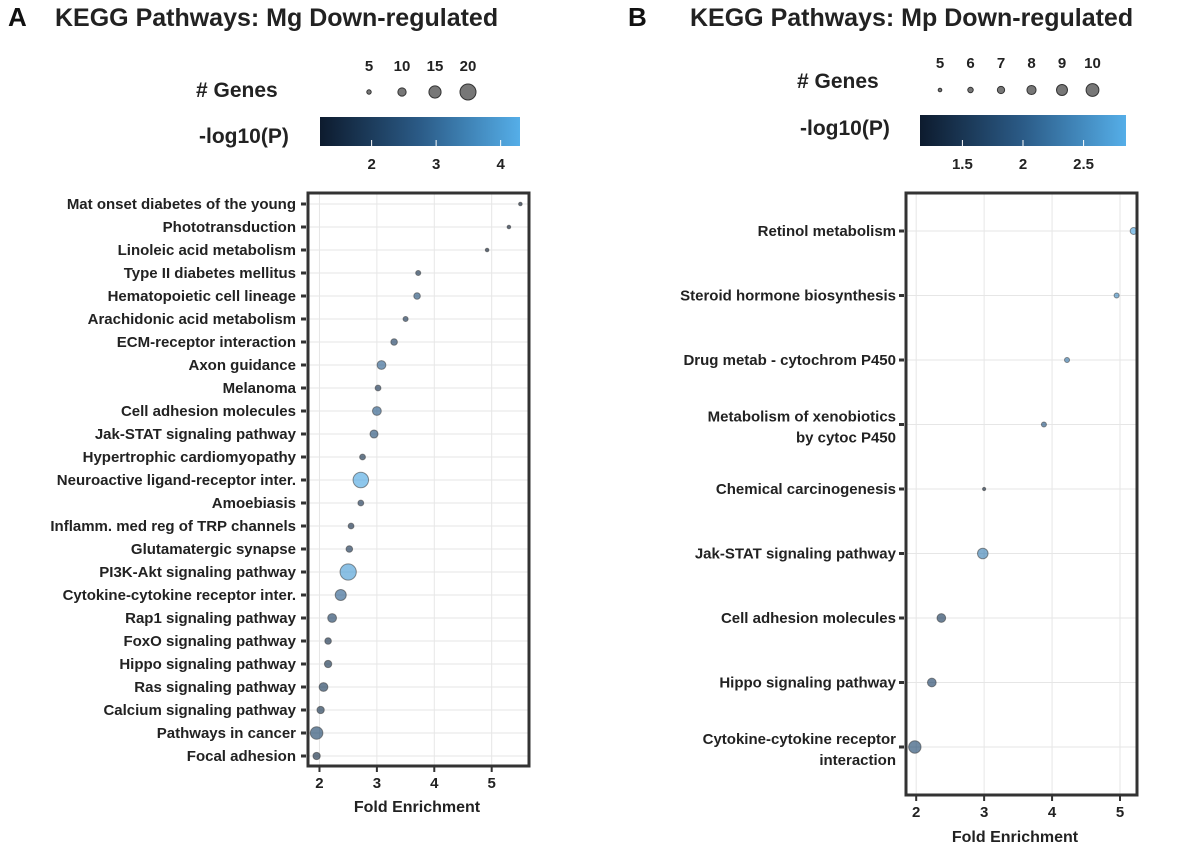 This screenshot has height=845, width=1196. Describe the element at coordinates (970, 63) in the screenshot. I see `panel-b-size-legend-label: 6` at that location.